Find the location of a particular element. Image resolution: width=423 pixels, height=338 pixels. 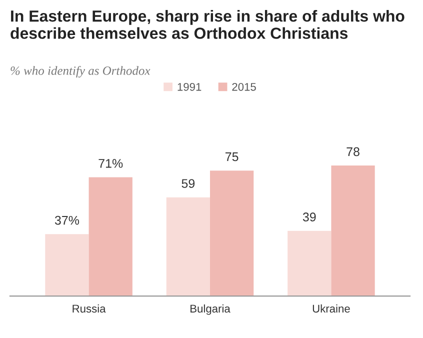

x-tick-label: Ukraine is located at coordinates (331, 308).